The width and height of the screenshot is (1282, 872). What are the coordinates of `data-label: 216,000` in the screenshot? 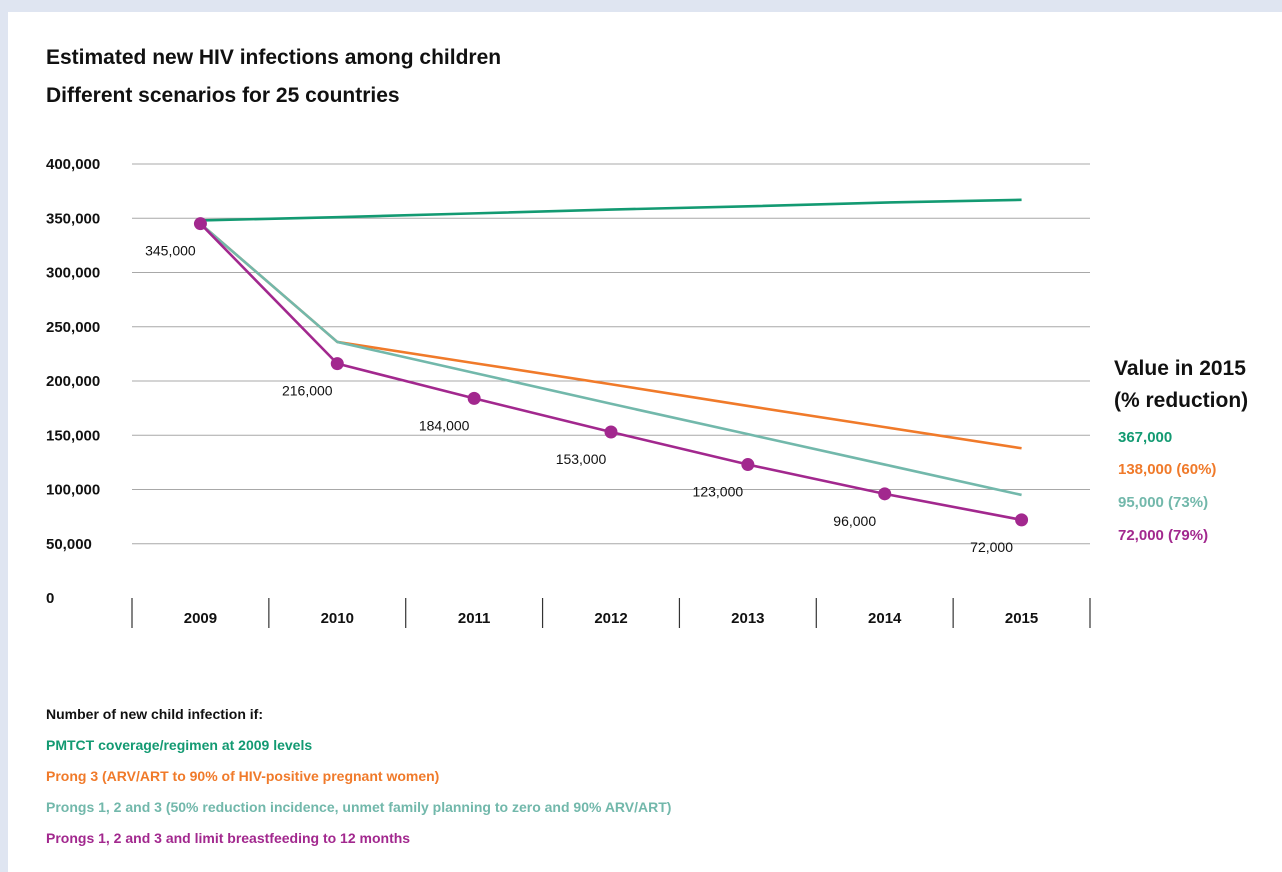 It's located at (307, 391).